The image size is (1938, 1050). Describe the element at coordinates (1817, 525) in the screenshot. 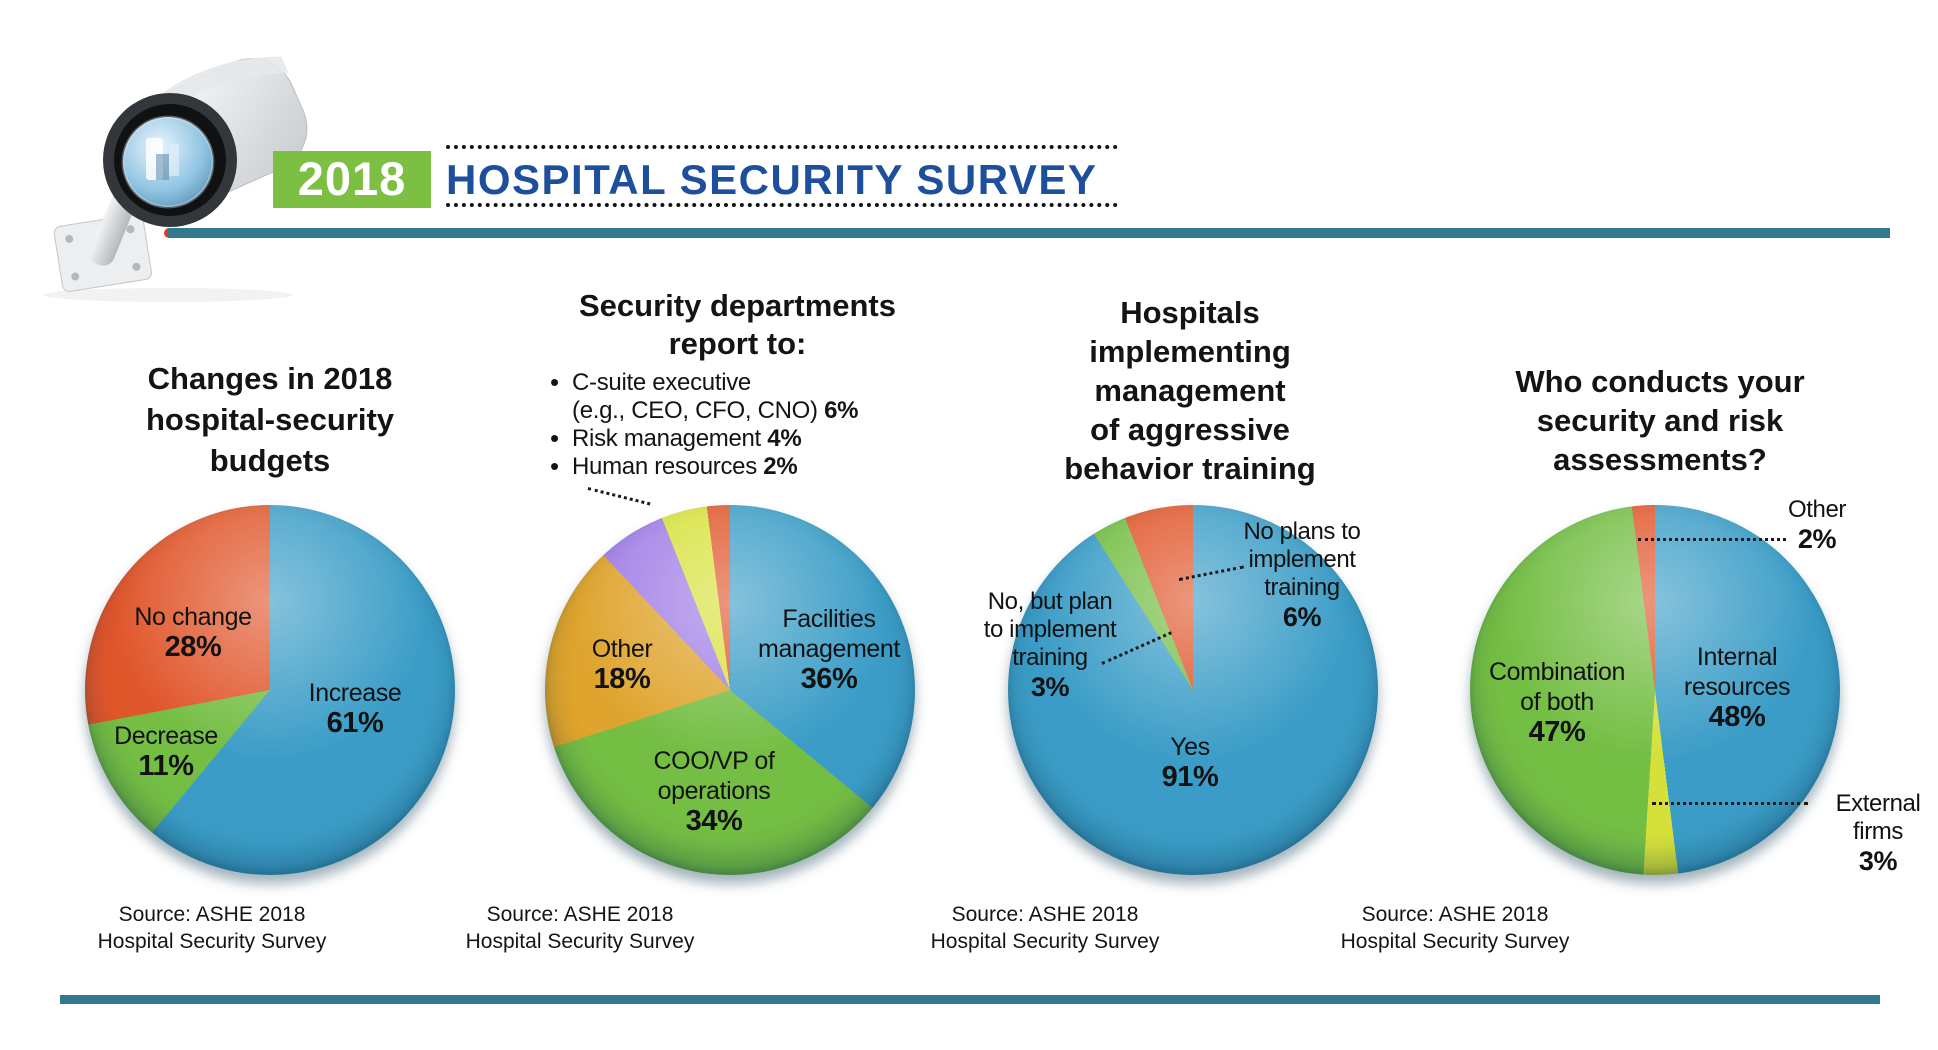

I see `label-other-assessments: Other 2%` at that location.